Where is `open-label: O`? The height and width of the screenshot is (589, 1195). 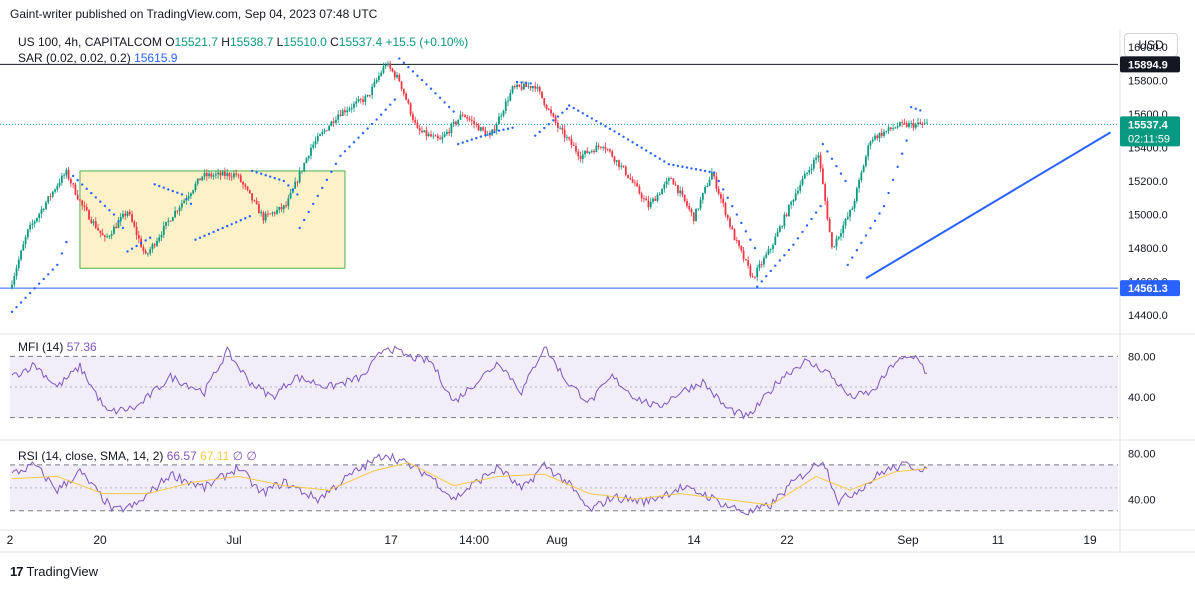
open-label: O is located at coordinates (170, 42).